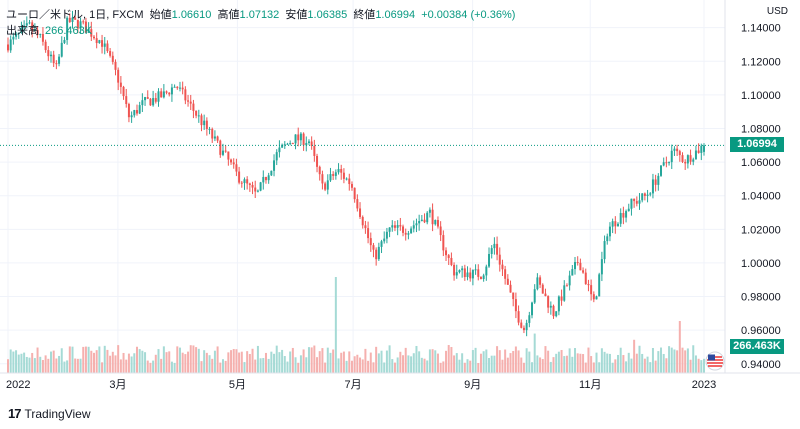 This screenshot has width=800, height=429. Describe the element at coordinates (22, 31) in the screenshot. I see `volume-label: 出来高` at that location.